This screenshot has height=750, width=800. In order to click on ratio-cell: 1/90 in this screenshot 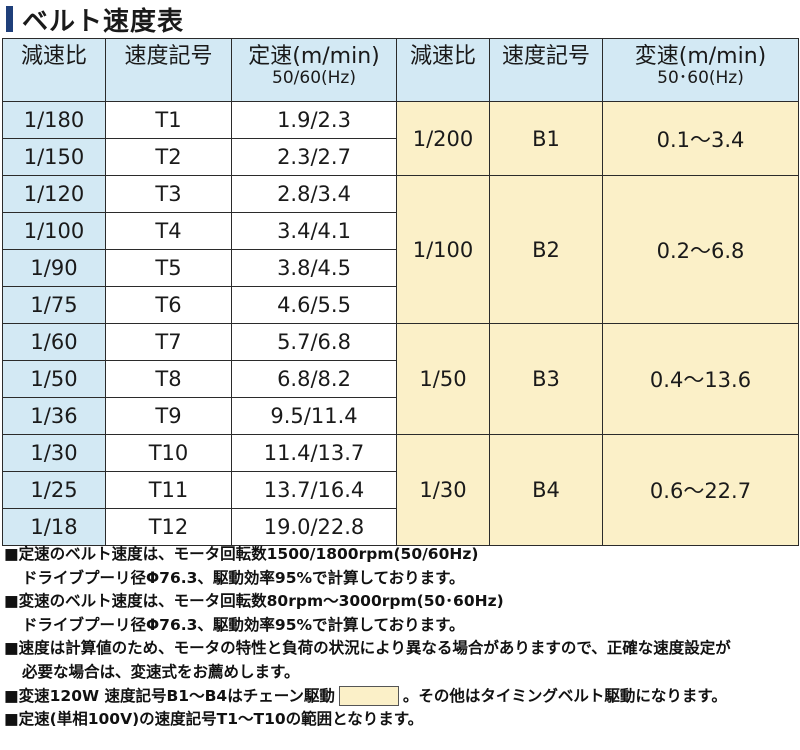, I will do `click(54, 268)`.